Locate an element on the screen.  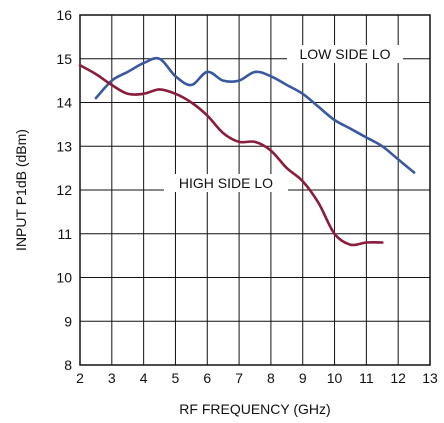
x-tick-label: 11 is located at coordinates (366, 378).